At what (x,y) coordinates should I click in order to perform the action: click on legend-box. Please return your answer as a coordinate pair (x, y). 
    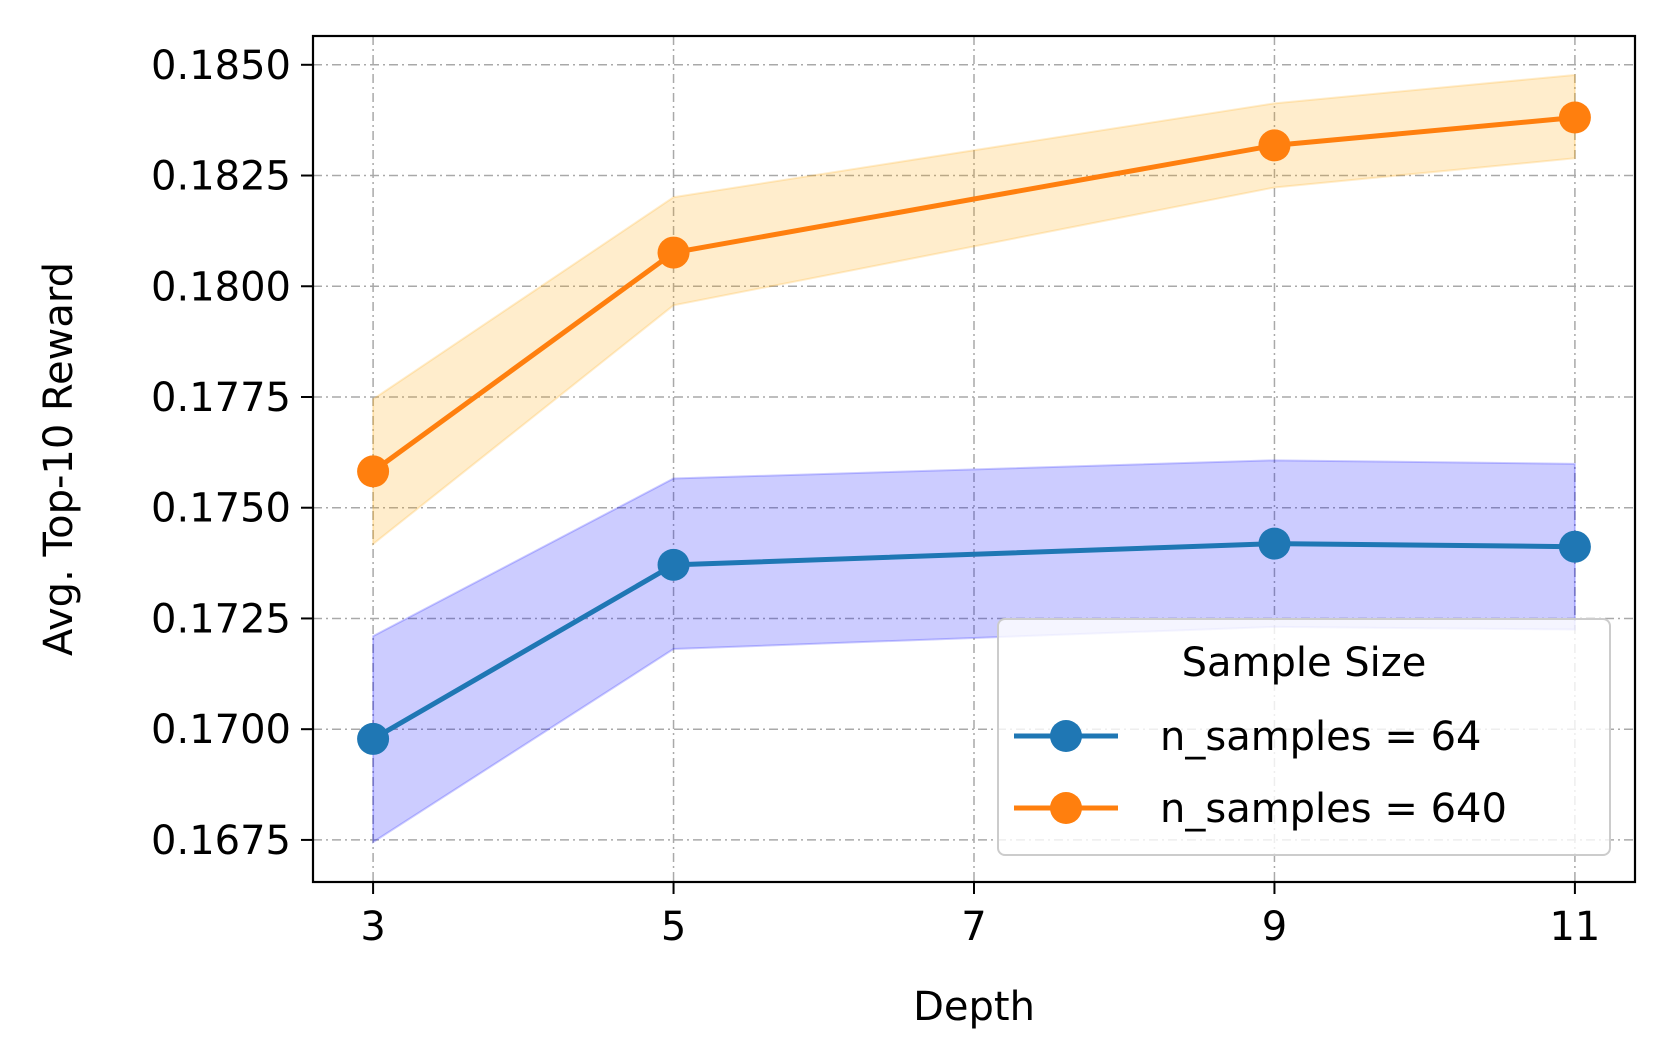
    Looking at the image, I should click on (1304, 737).